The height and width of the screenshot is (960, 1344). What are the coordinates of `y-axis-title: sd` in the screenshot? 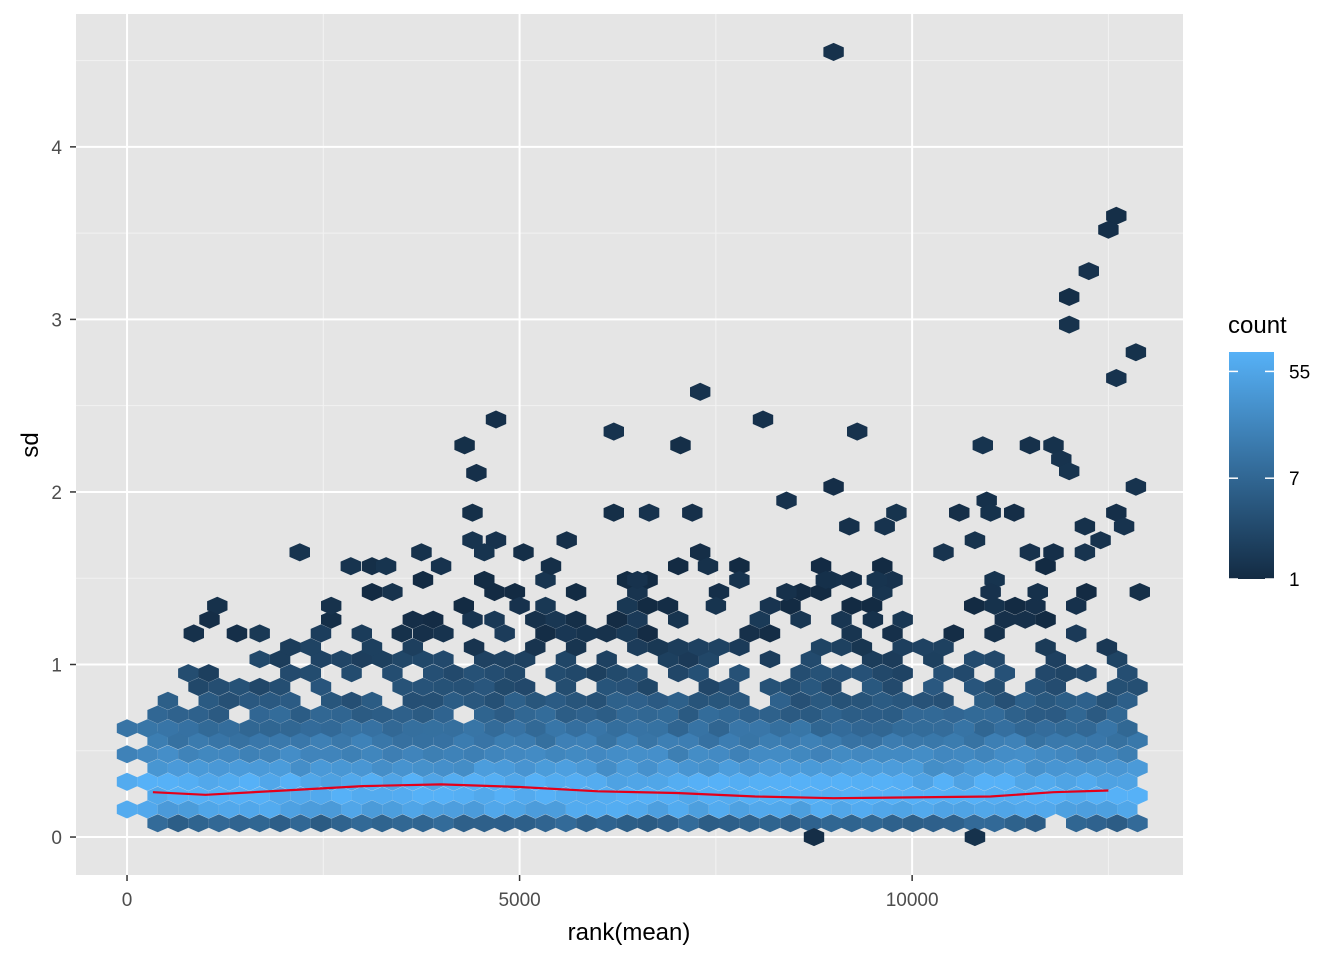 It's located at (30, 444).